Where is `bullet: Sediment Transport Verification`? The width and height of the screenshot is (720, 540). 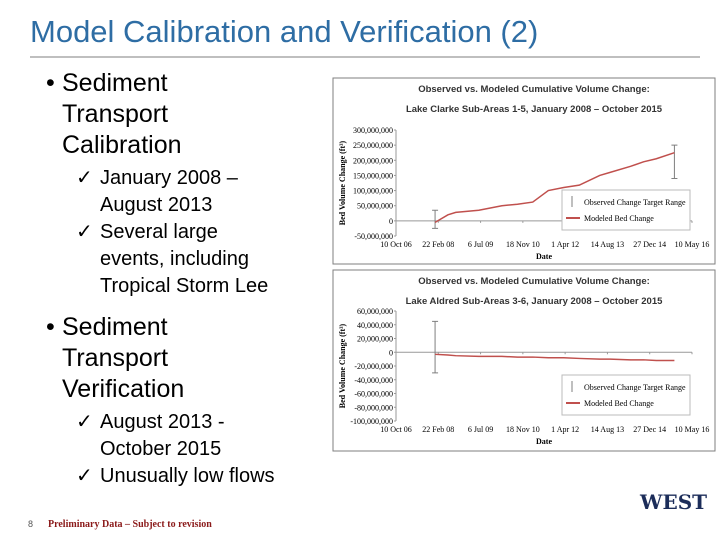 bullet: Sediment Transport Verification is located at coordinates (129, 358).